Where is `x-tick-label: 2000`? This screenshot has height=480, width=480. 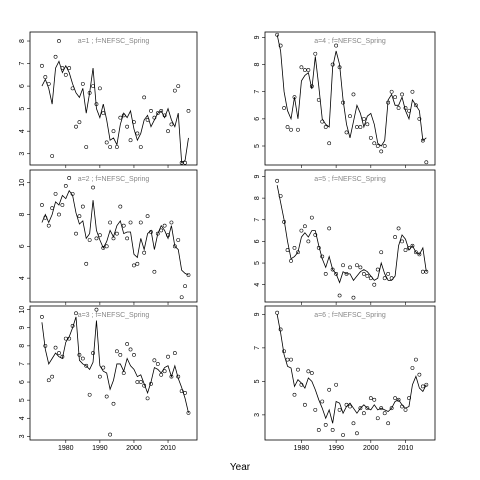
x-tick-label: 2000 is located at coordinates (134, 448).